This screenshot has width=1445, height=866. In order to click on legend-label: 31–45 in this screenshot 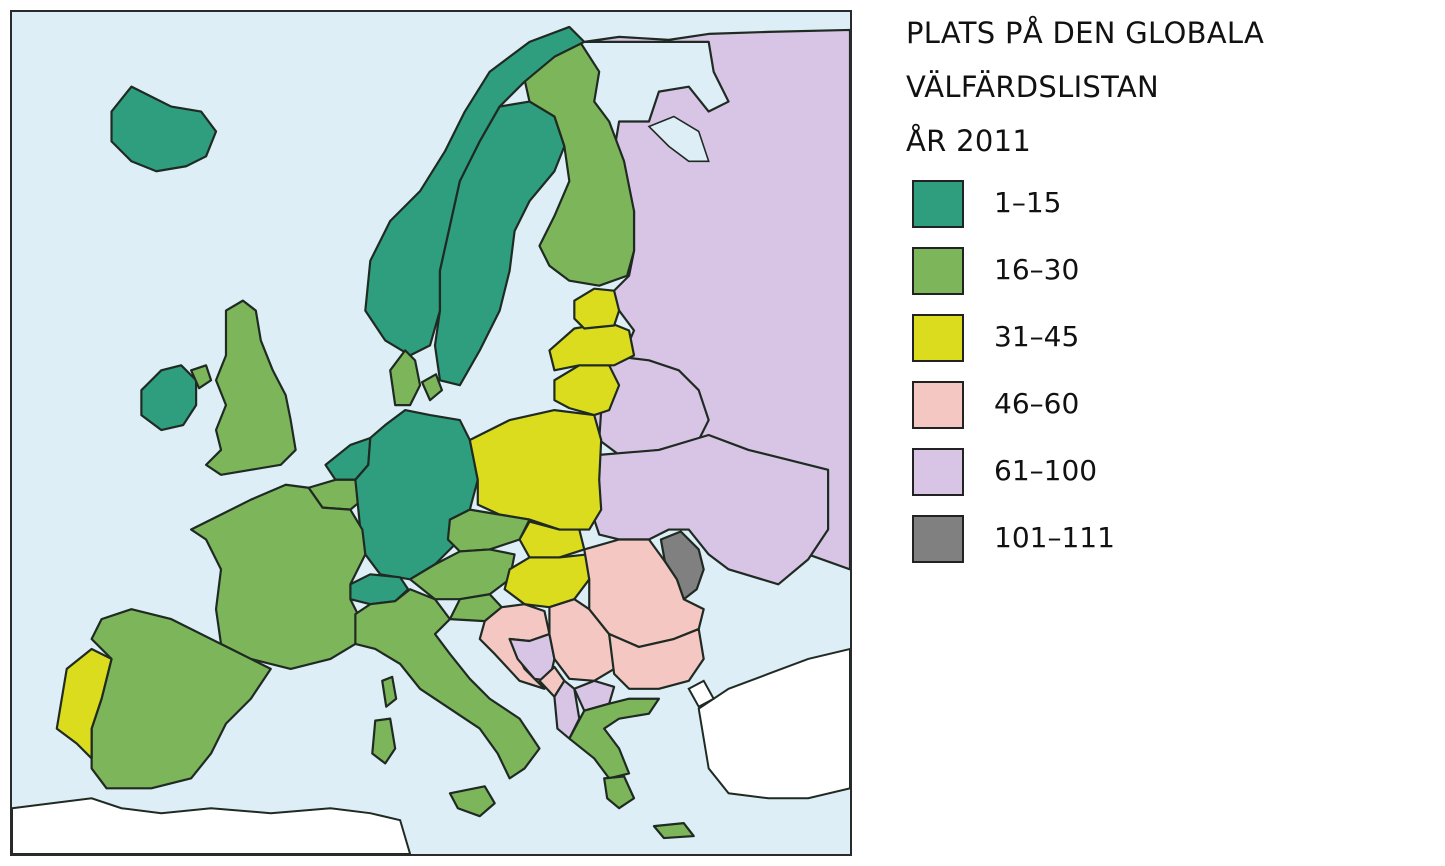, I will do `click(1037, 336)`.